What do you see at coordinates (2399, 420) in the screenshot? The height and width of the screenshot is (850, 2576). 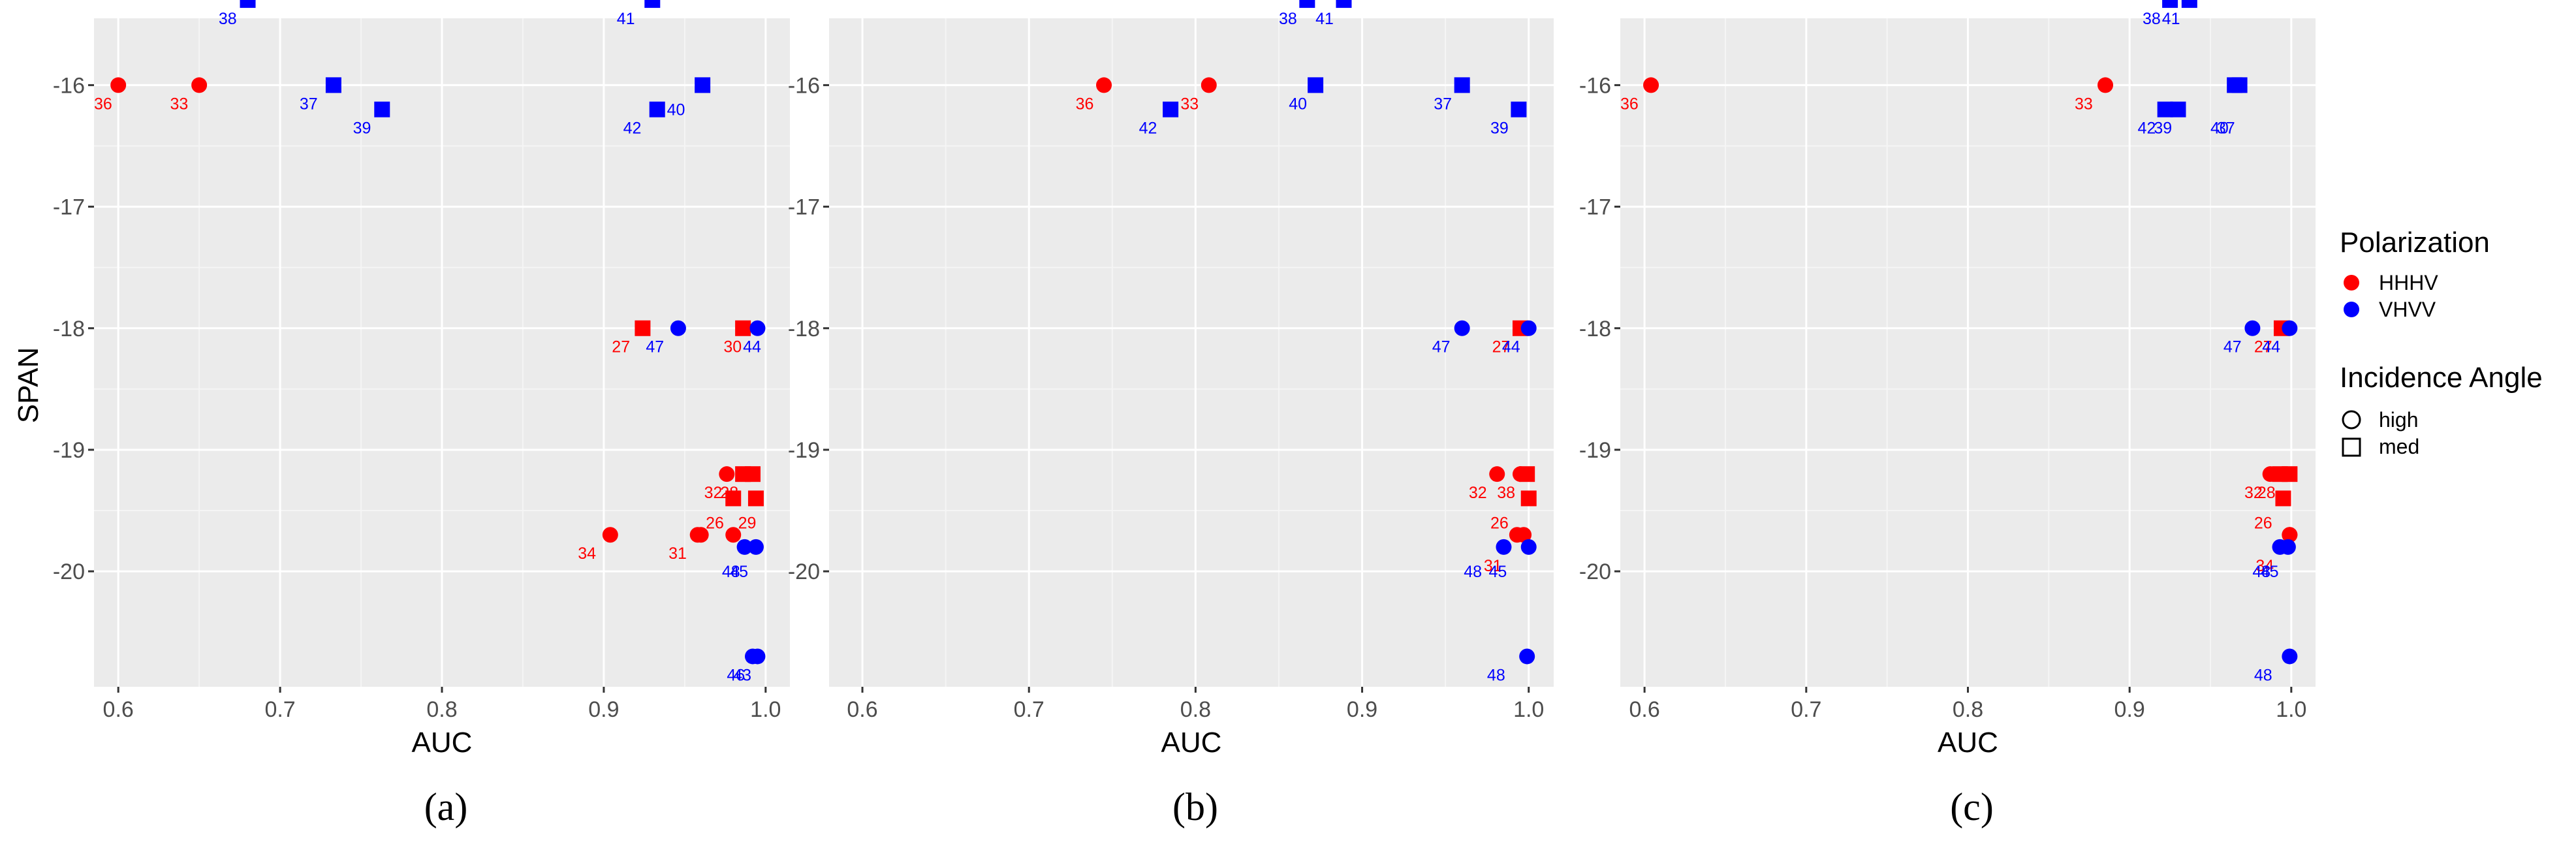 I see `legend-label-high: high` at bounding box center [2399, 420].